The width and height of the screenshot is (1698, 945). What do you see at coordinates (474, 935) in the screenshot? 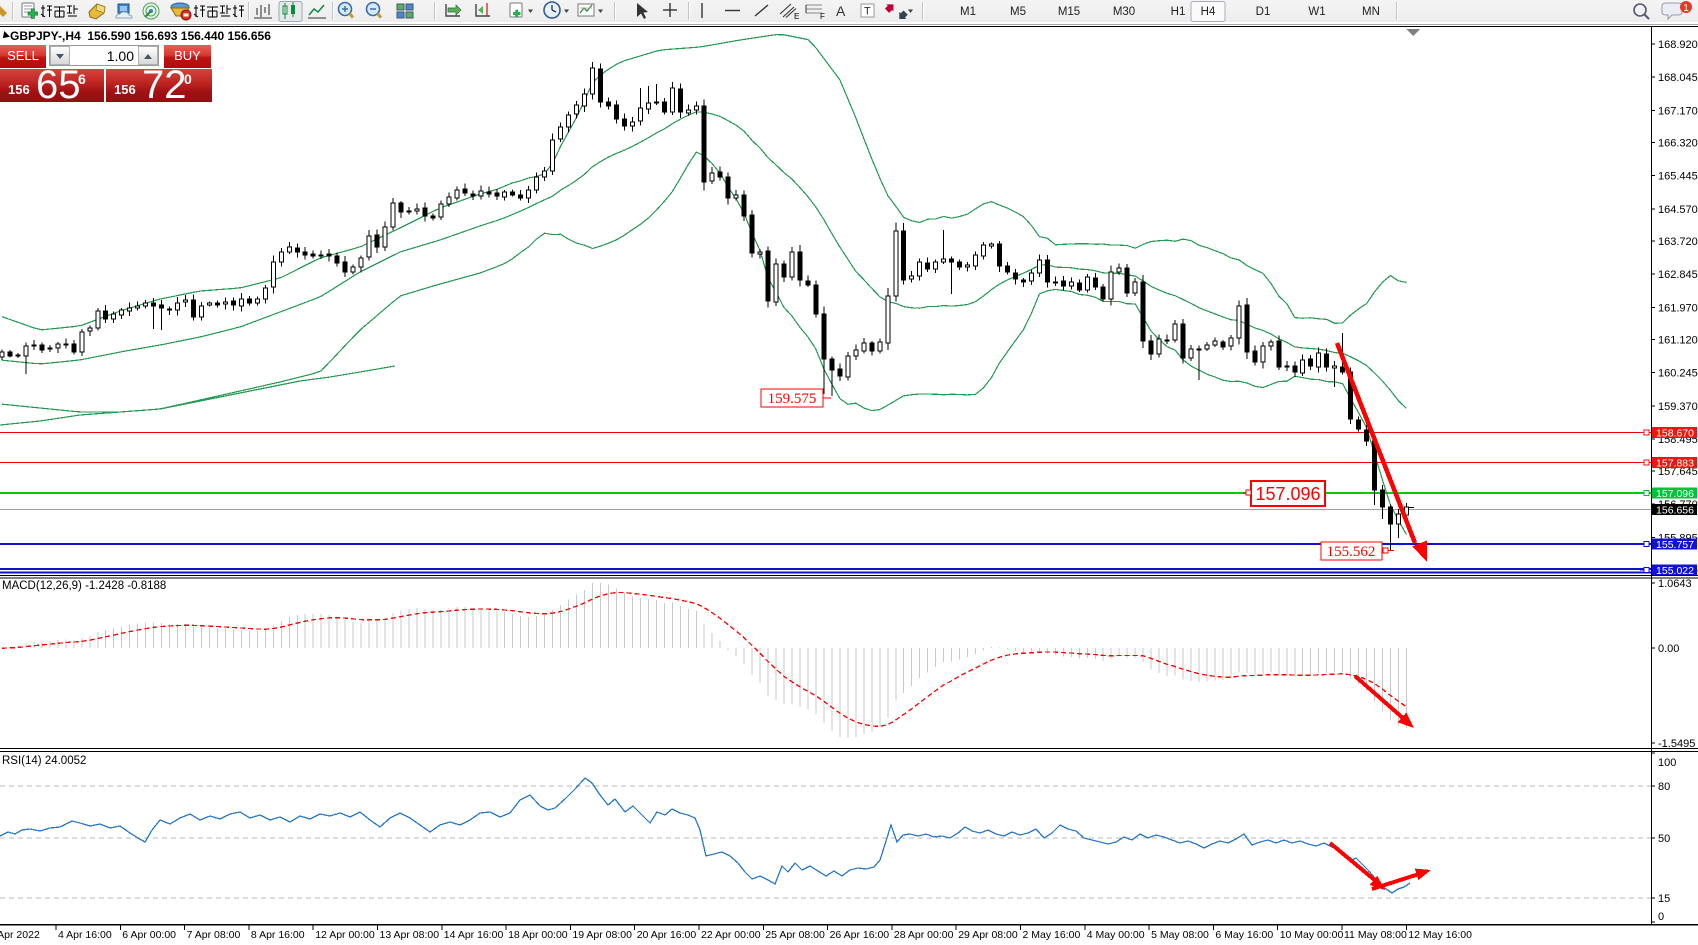
I see `svg-text: 14 Apr 16:00` at bounding box center [474, 935].